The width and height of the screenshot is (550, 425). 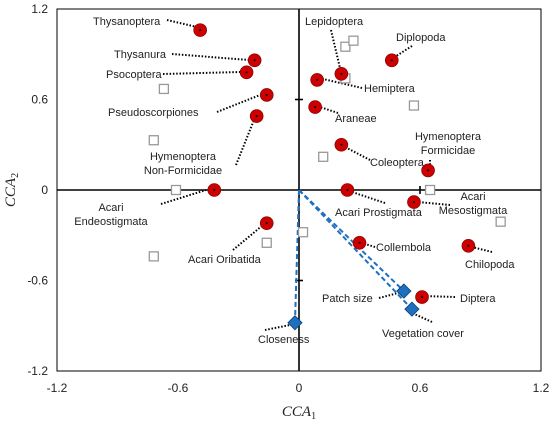 What do you see at coordinates (153, 113) in the screenshot?
I see `taxon-label-pseudoscorpiones: Pseudoscorpiones` at bounding box center [153, 113].